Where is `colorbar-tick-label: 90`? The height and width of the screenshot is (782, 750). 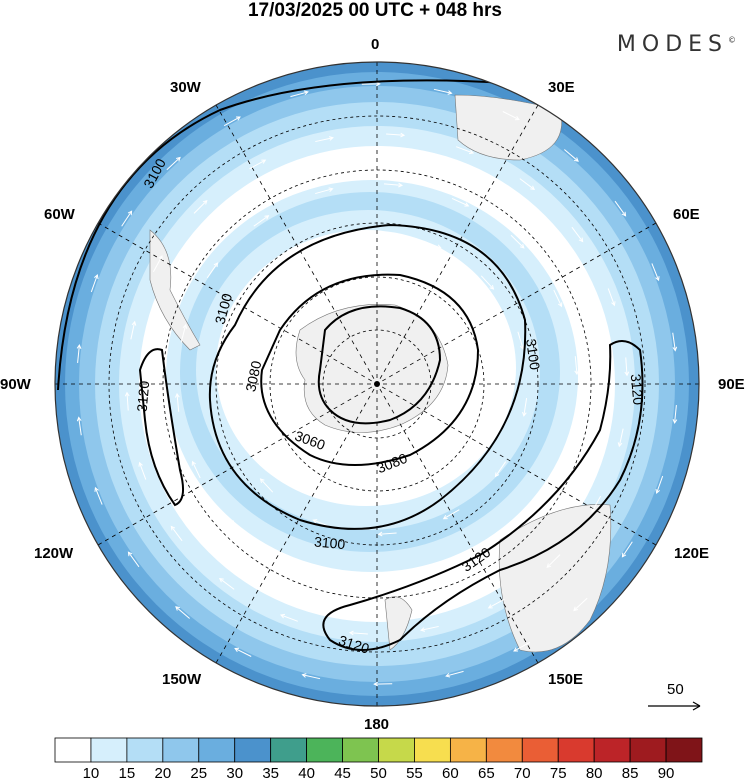 colorbar-tick-label: 90 is located at coordinates (666, 773).